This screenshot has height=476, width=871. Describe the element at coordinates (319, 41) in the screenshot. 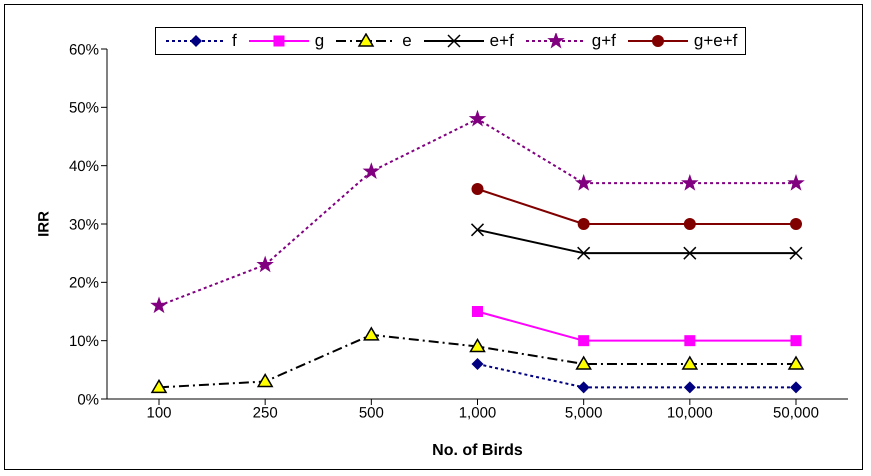

I see `legend-label: g` at that location.